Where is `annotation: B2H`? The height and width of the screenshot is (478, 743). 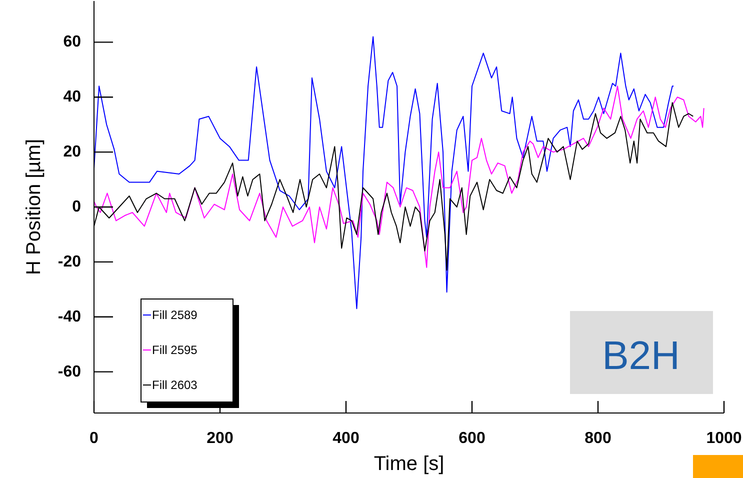
annotation: B2H is located at coordinates (641, 356).